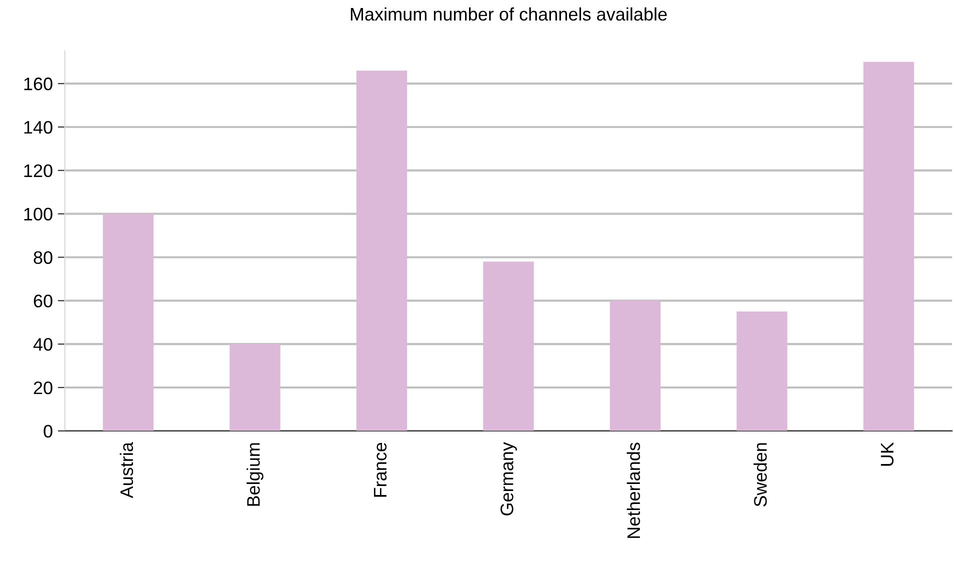  What do you see at coordinates (43, 301) in the screenshot?
I see `y-tick-label: 60` at bounding box center [43, 301].